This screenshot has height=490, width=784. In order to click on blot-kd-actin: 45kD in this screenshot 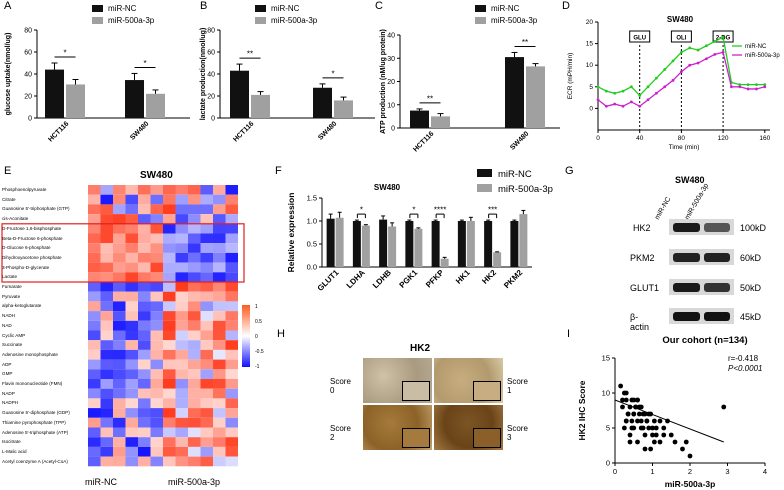, I will do `click(751, 317)`.